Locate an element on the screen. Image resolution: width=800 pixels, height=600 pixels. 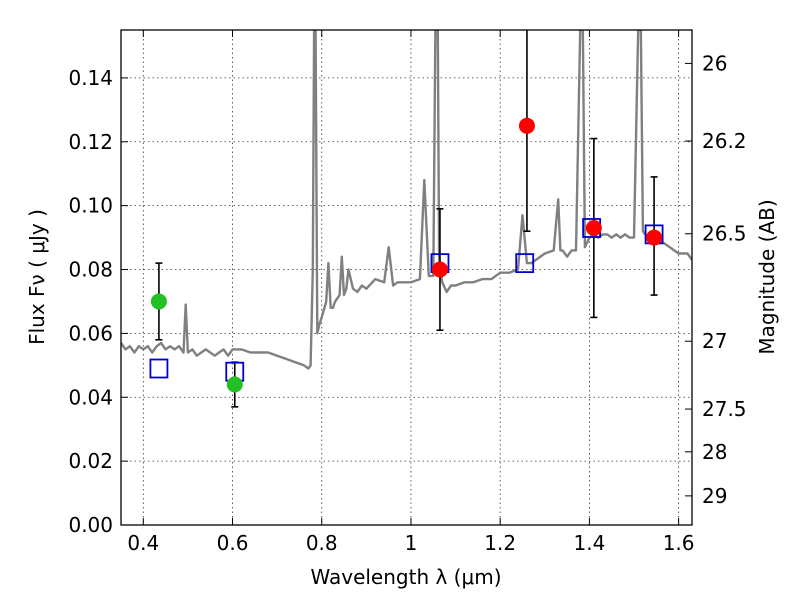
y2-tick-label: 26 is located at coordinates (714, 63).